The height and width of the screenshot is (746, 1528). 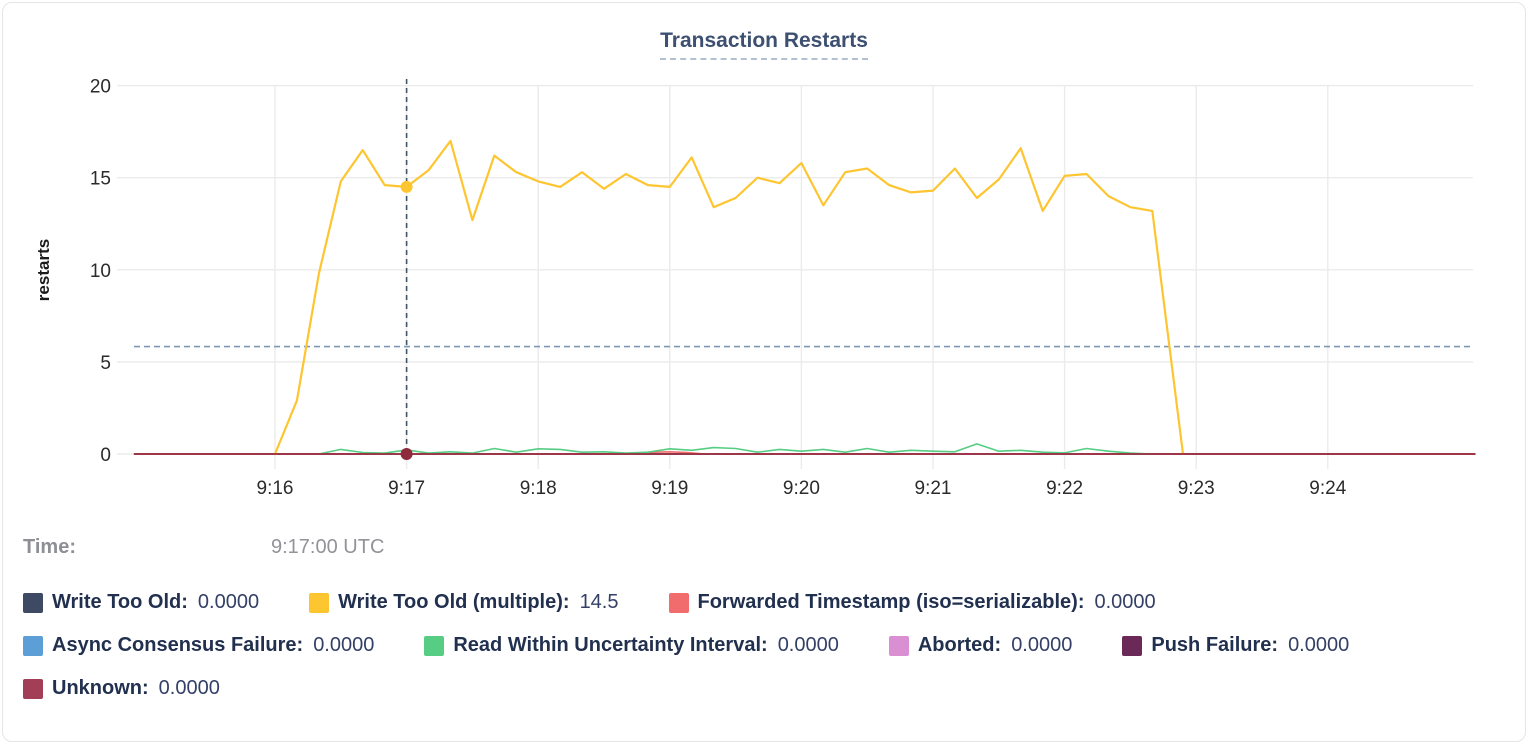 What do you see at coordinates (599, 602) in the screenshot?
I see `legend-value: 14.5` at bounding box center [599, 602].